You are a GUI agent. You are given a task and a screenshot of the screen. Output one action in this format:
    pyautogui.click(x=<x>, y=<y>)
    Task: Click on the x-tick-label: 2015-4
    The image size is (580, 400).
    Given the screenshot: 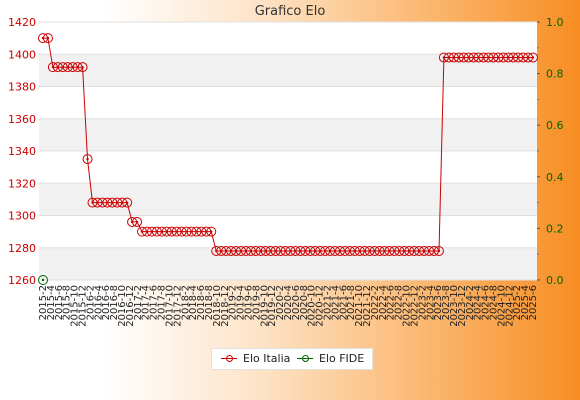 What is the action you would take?
    pyautogui.click(x=51, y=302)
    